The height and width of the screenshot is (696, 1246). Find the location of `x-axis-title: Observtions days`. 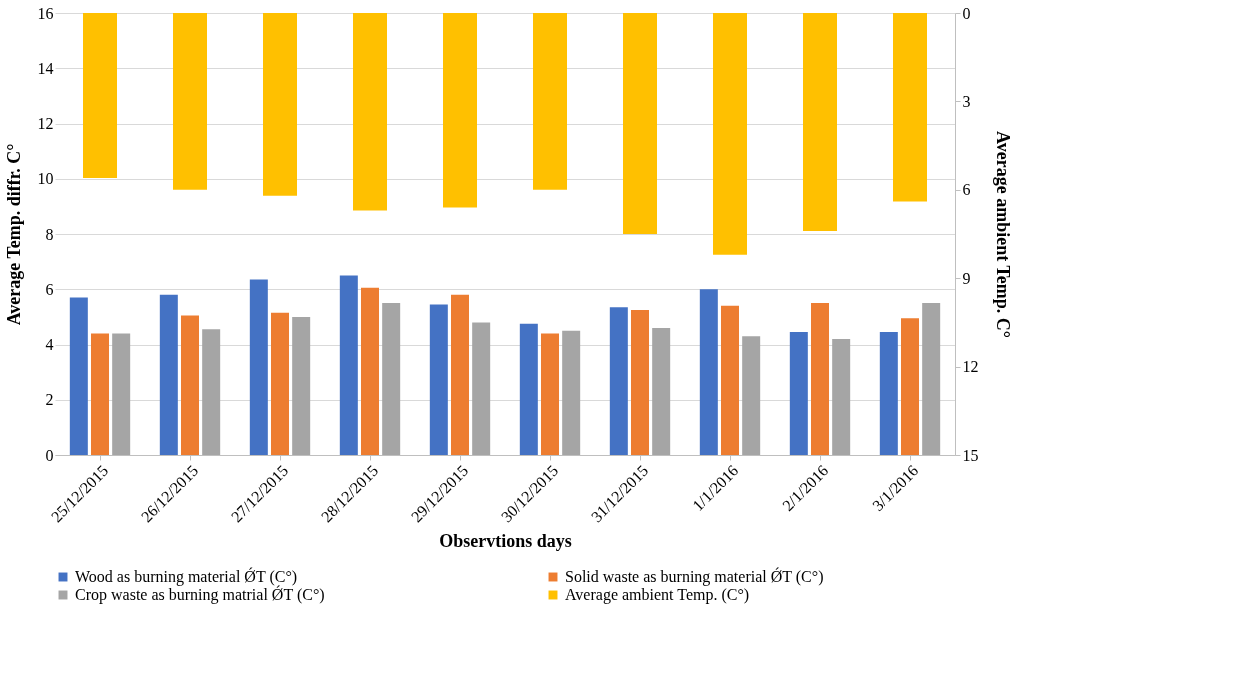

x-axis-title: Observtions days is located at coordinates (505, 541).